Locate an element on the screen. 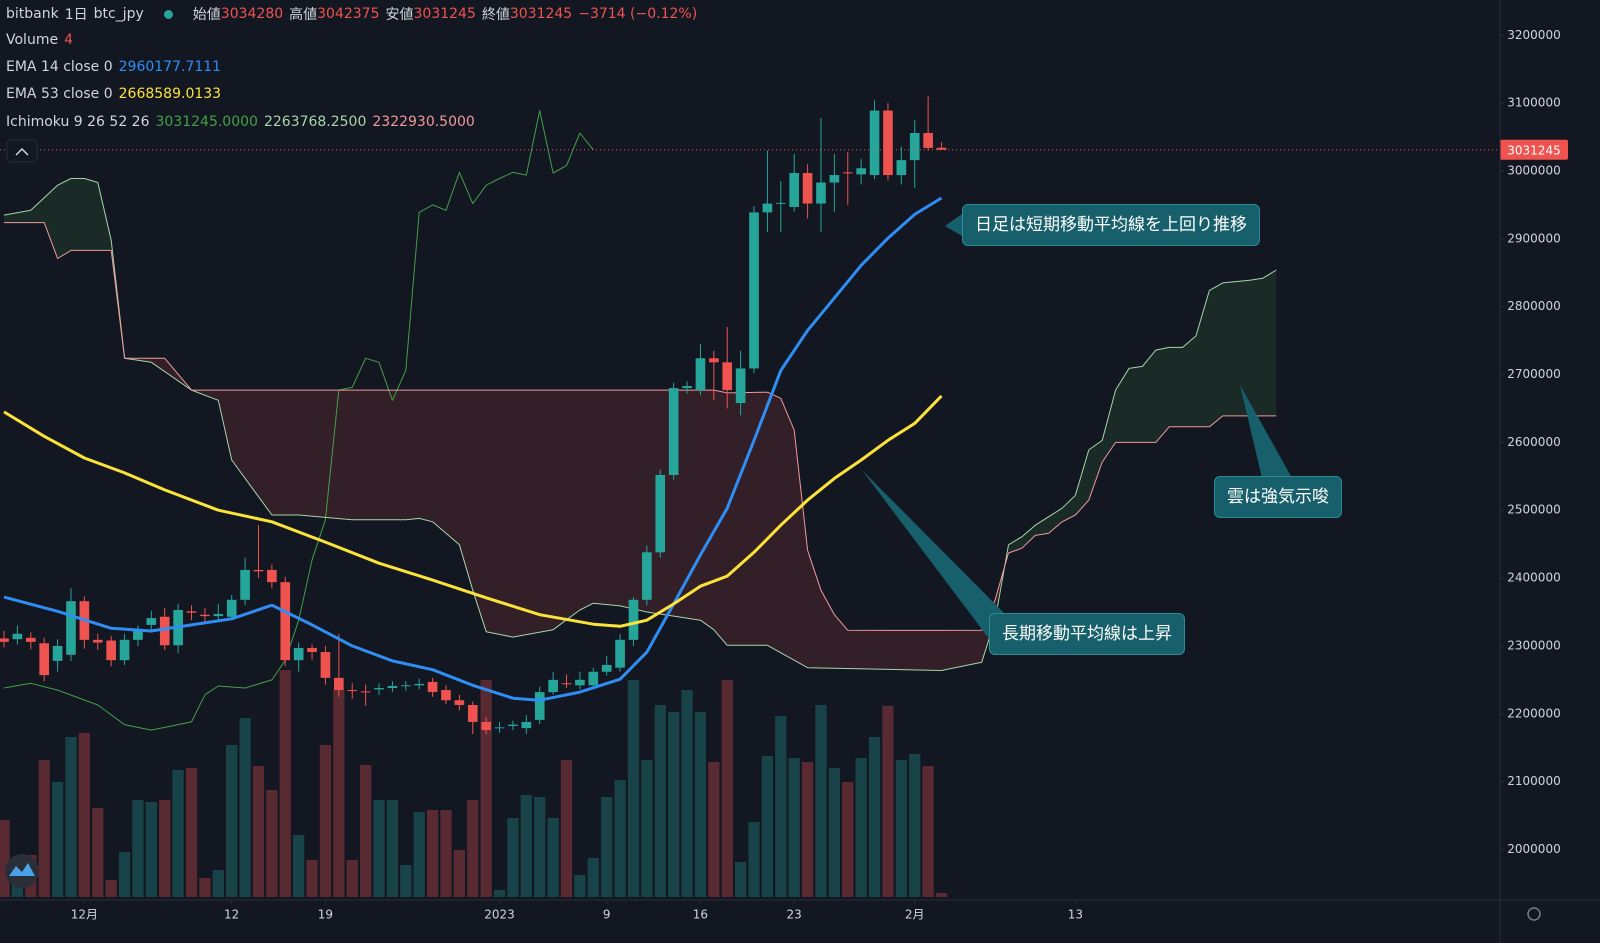  collapse-icon is located at coordinates (22, 151).